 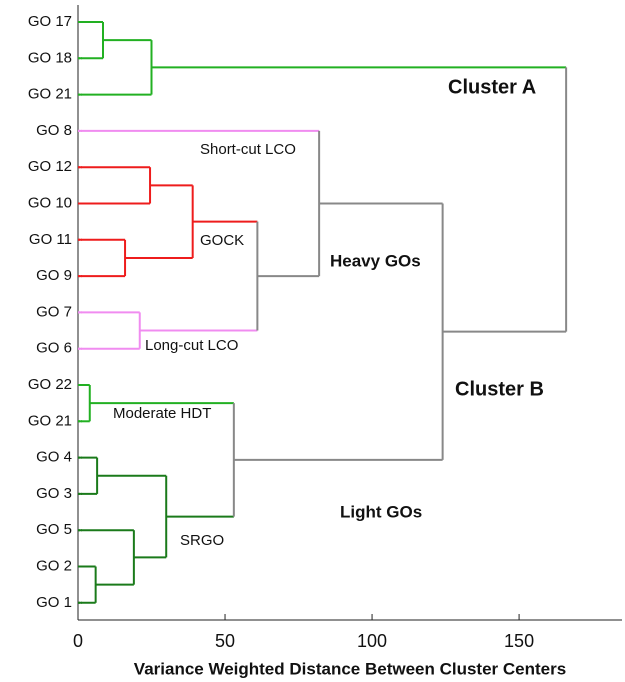 What do you see at coordinates (50, 384) in the screenshot?
I see `leaf-label: GO 22` at bounding box center [50, 384].